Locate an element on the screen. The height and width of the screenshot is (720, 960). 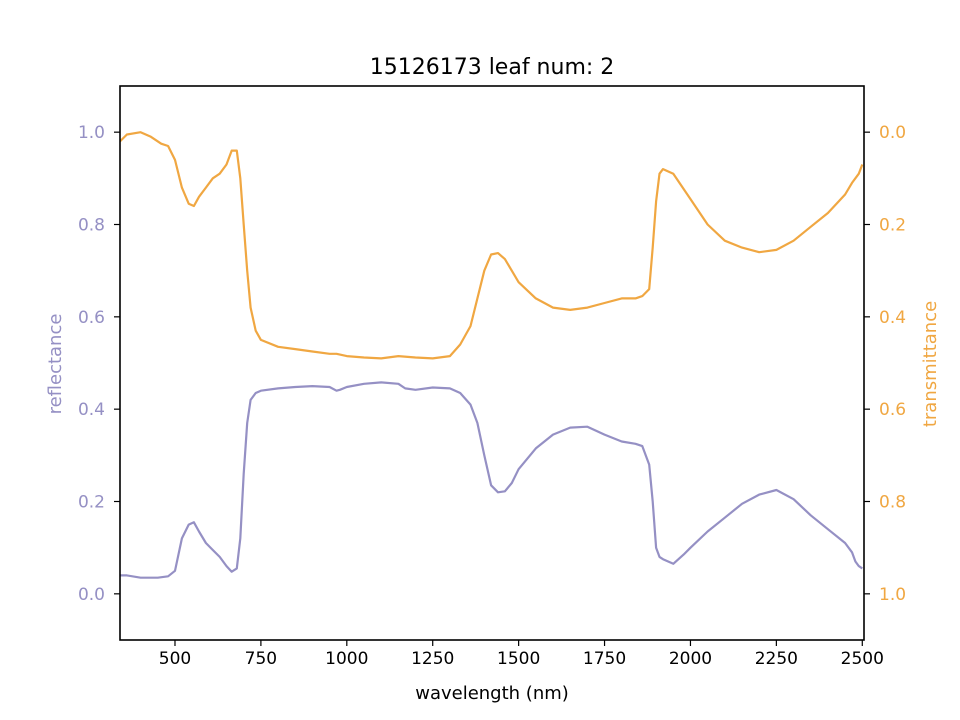
x-tick-label: 1500 is located at coordinates (518, 659).